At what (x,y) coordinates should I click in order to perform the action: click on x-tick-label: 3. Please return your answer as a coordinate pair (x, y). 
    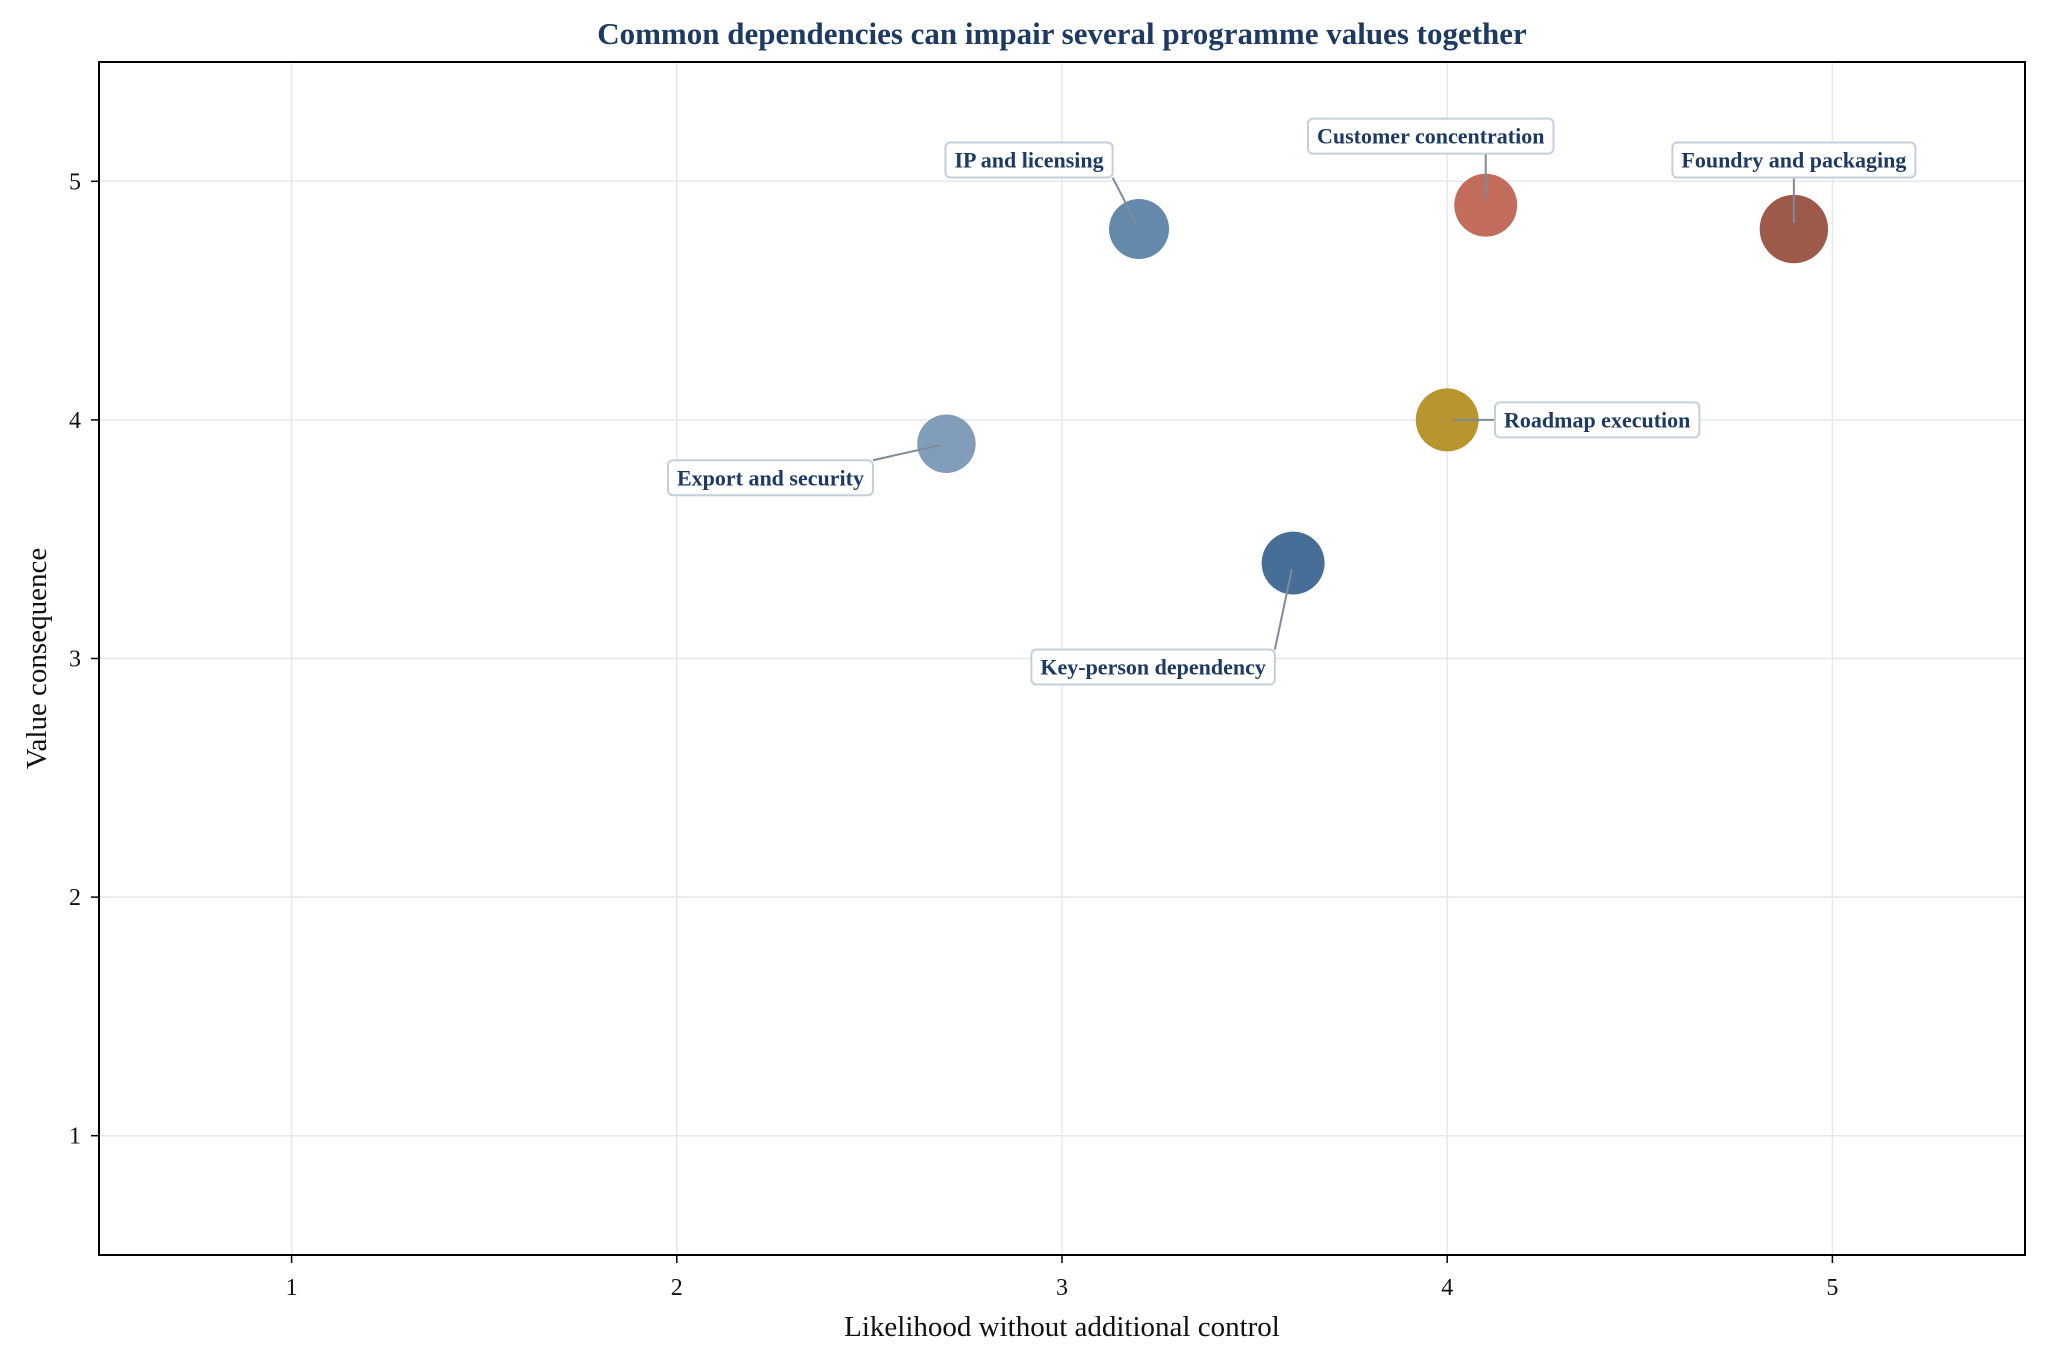
    Looking at the image, I should click on (1062, 1288).